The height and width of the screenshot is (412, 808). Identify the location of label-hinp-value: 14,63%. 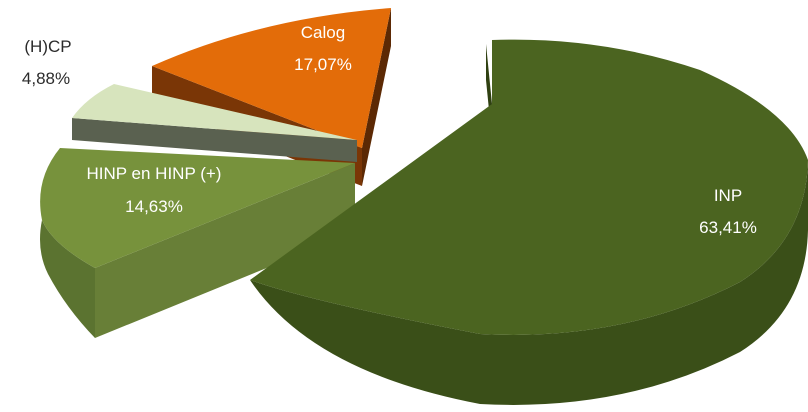
(154, 206).